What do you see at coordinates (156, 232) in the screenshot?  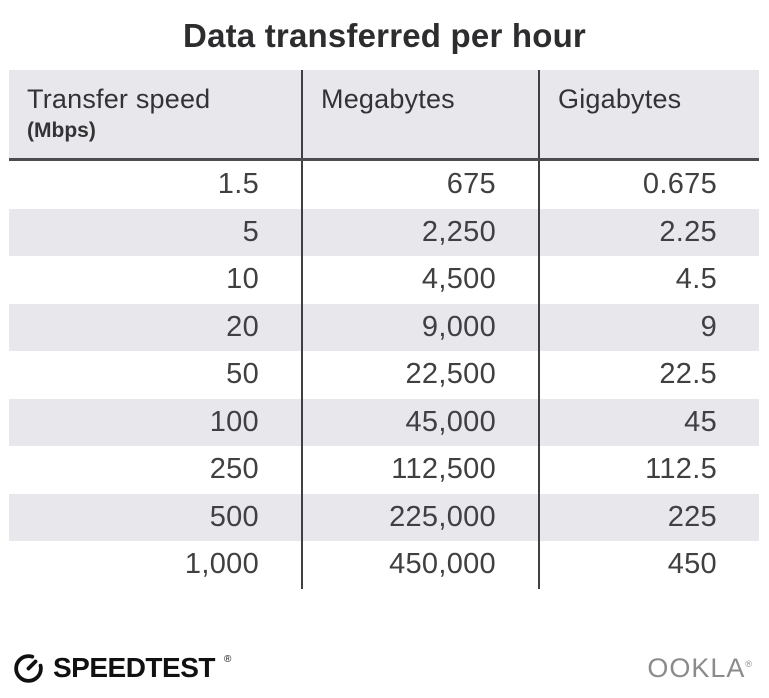 I see `table-cell: 5` at bounding box center [156, 232].